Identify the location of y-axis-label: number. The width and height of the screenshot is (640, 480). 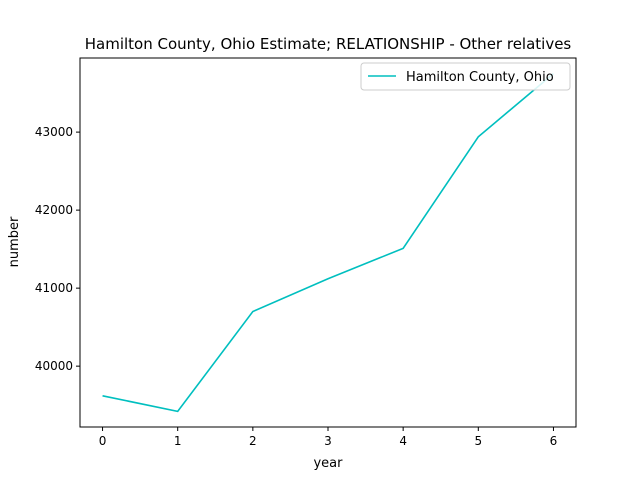
(14, 241).